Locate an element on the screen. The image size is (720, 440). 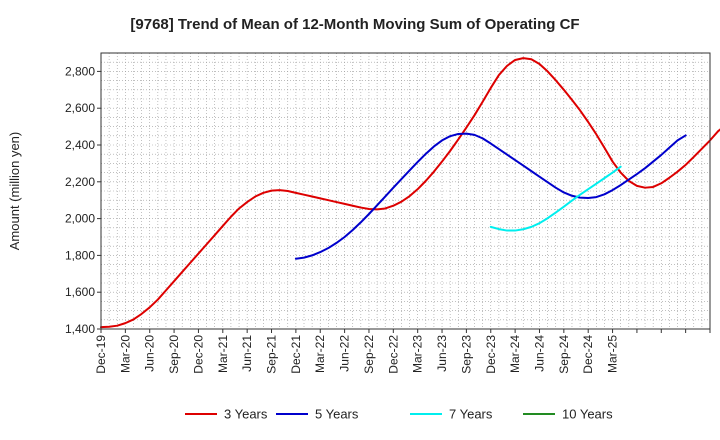
legend-label-5-years: 5 Years is located at coordinates (337, 414).